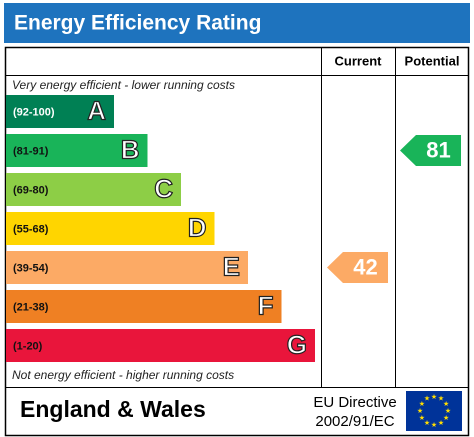 The width and height of the screenshot is (474, 437). What do you see at coordinates (31, 229) in the screenshot?
I see `band-range: (55-68)` at bounding box center [31, 229].